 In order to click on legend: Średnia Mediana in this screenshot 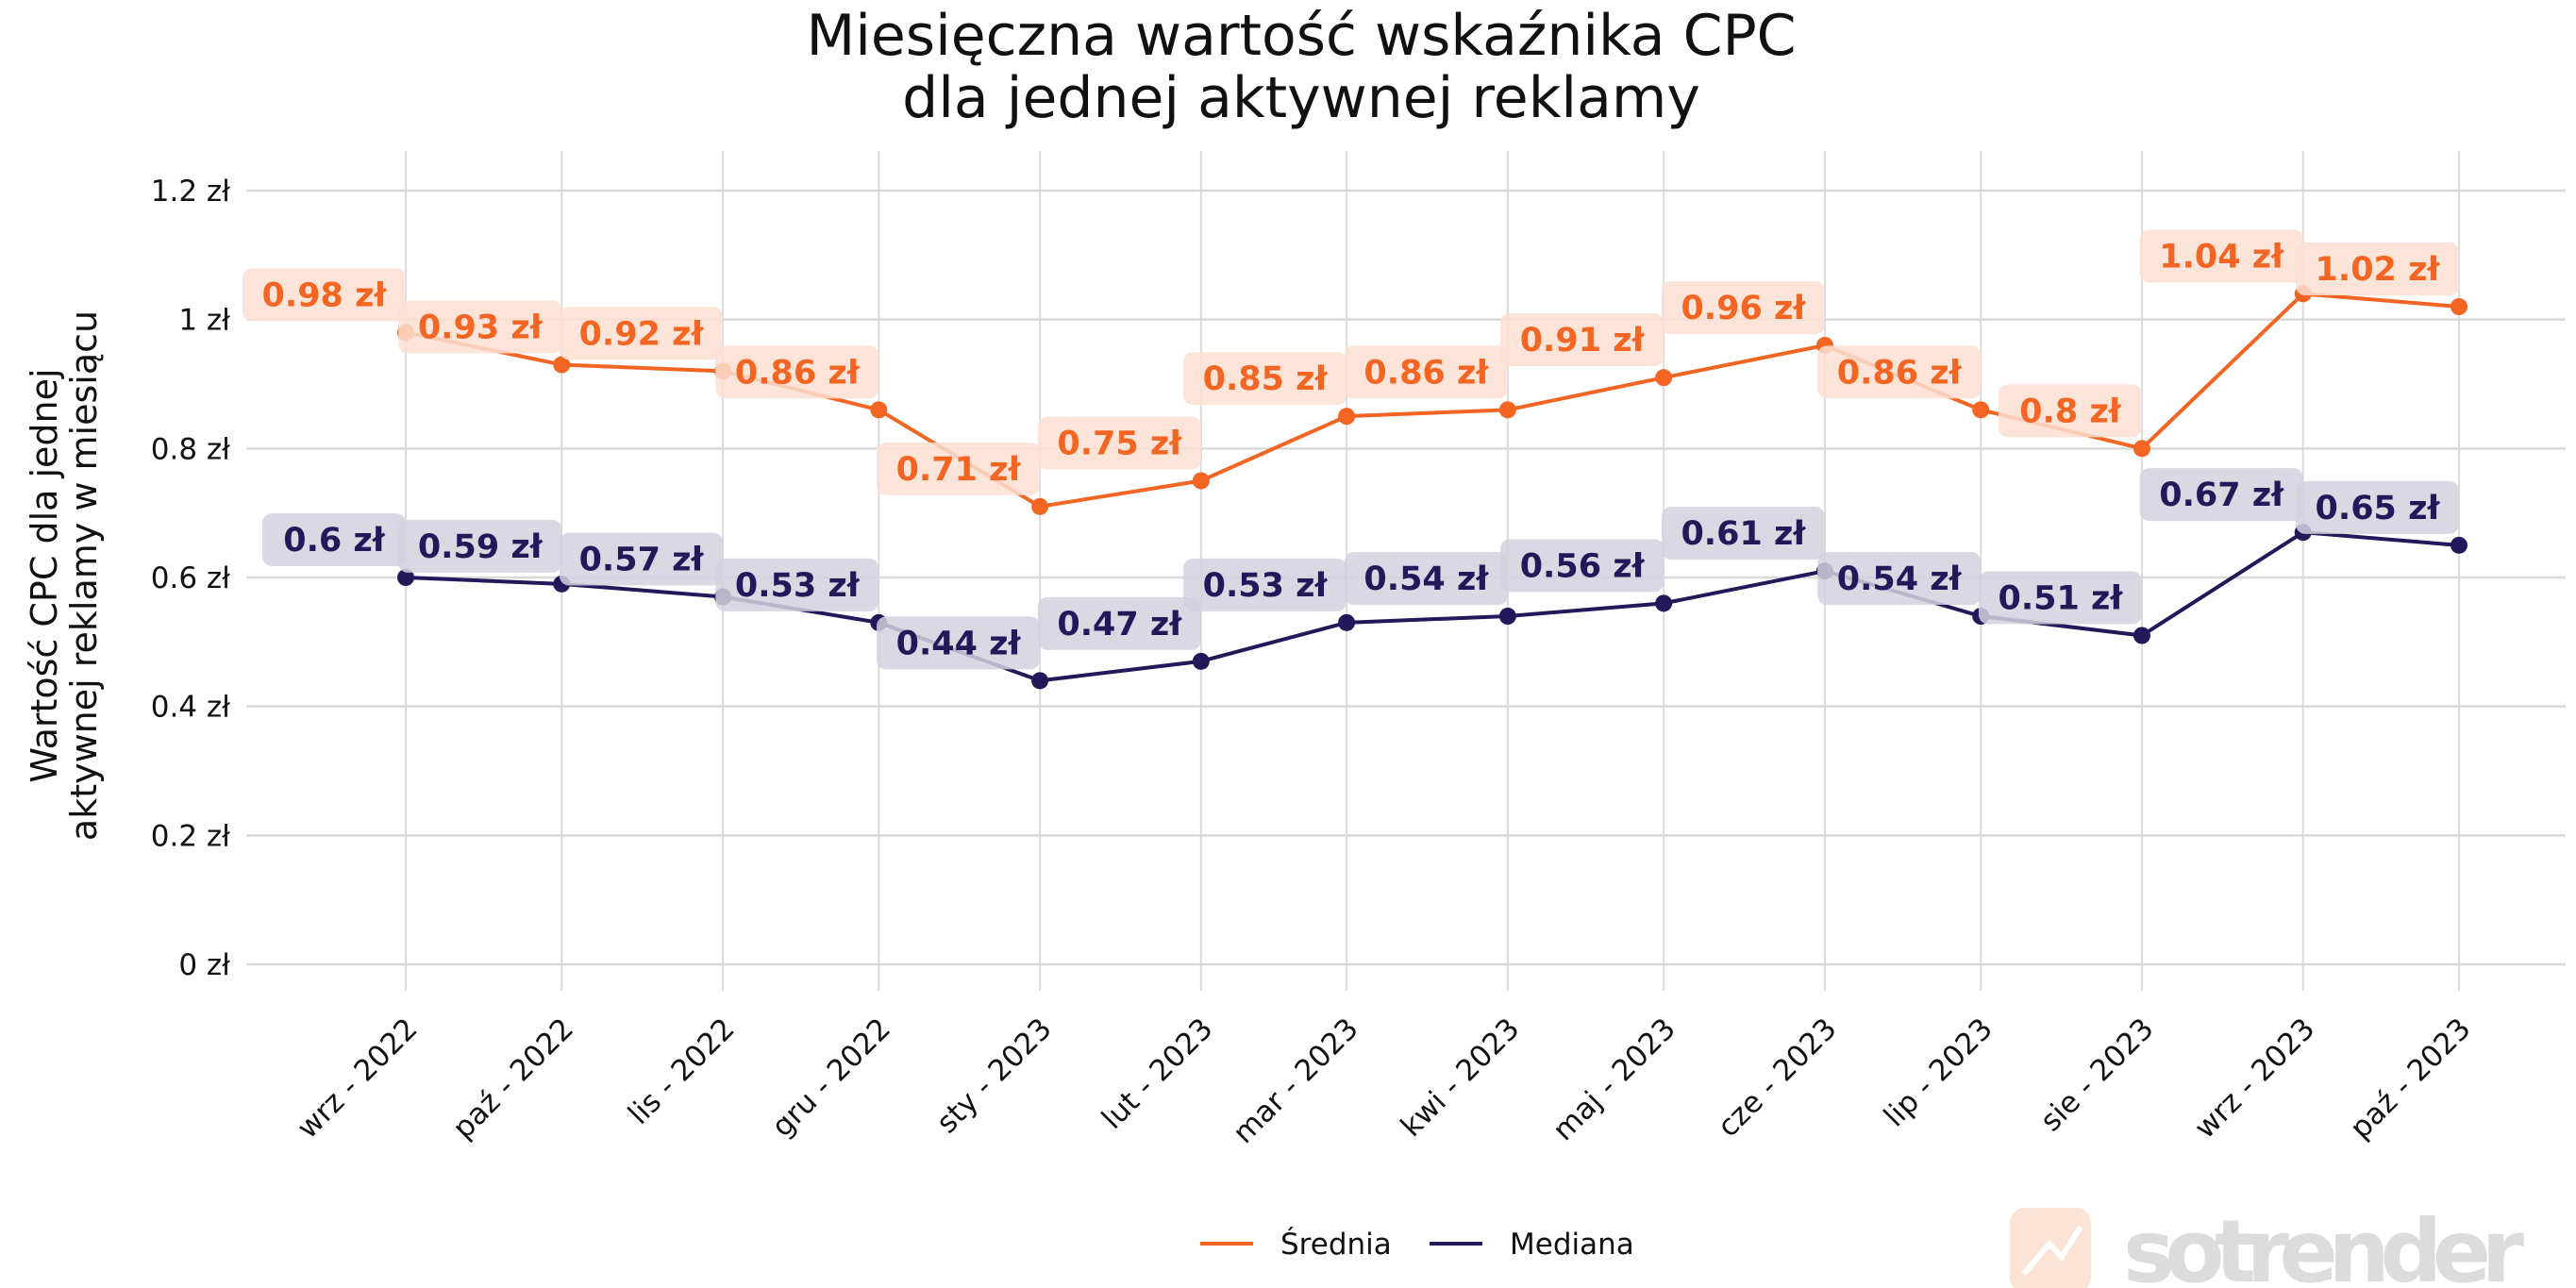, I will do `click(1417, 1244)`.